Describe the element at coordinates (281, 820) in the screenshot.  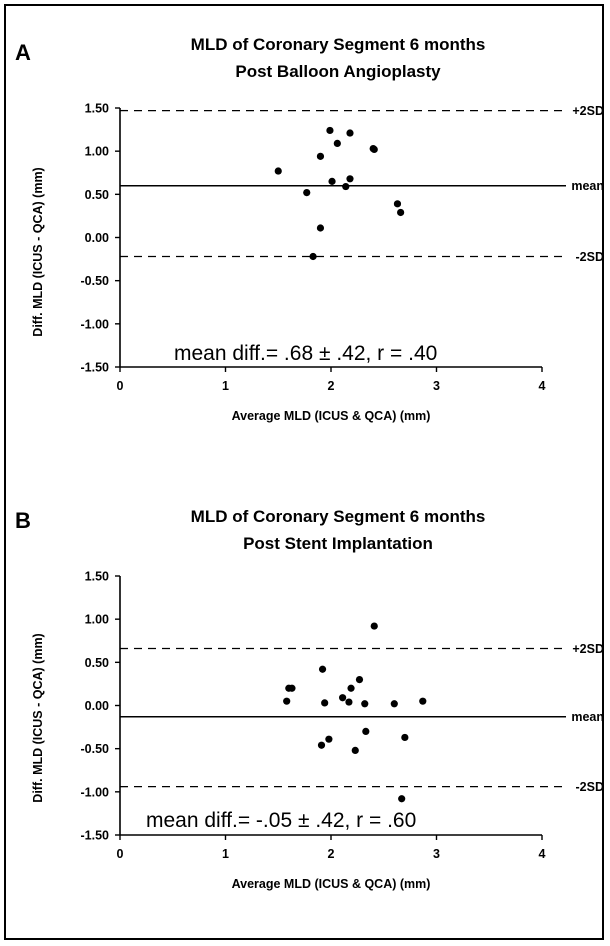
I see `stats-annotation: mean diff.= -.05 ± .42, r = .60` at that location.